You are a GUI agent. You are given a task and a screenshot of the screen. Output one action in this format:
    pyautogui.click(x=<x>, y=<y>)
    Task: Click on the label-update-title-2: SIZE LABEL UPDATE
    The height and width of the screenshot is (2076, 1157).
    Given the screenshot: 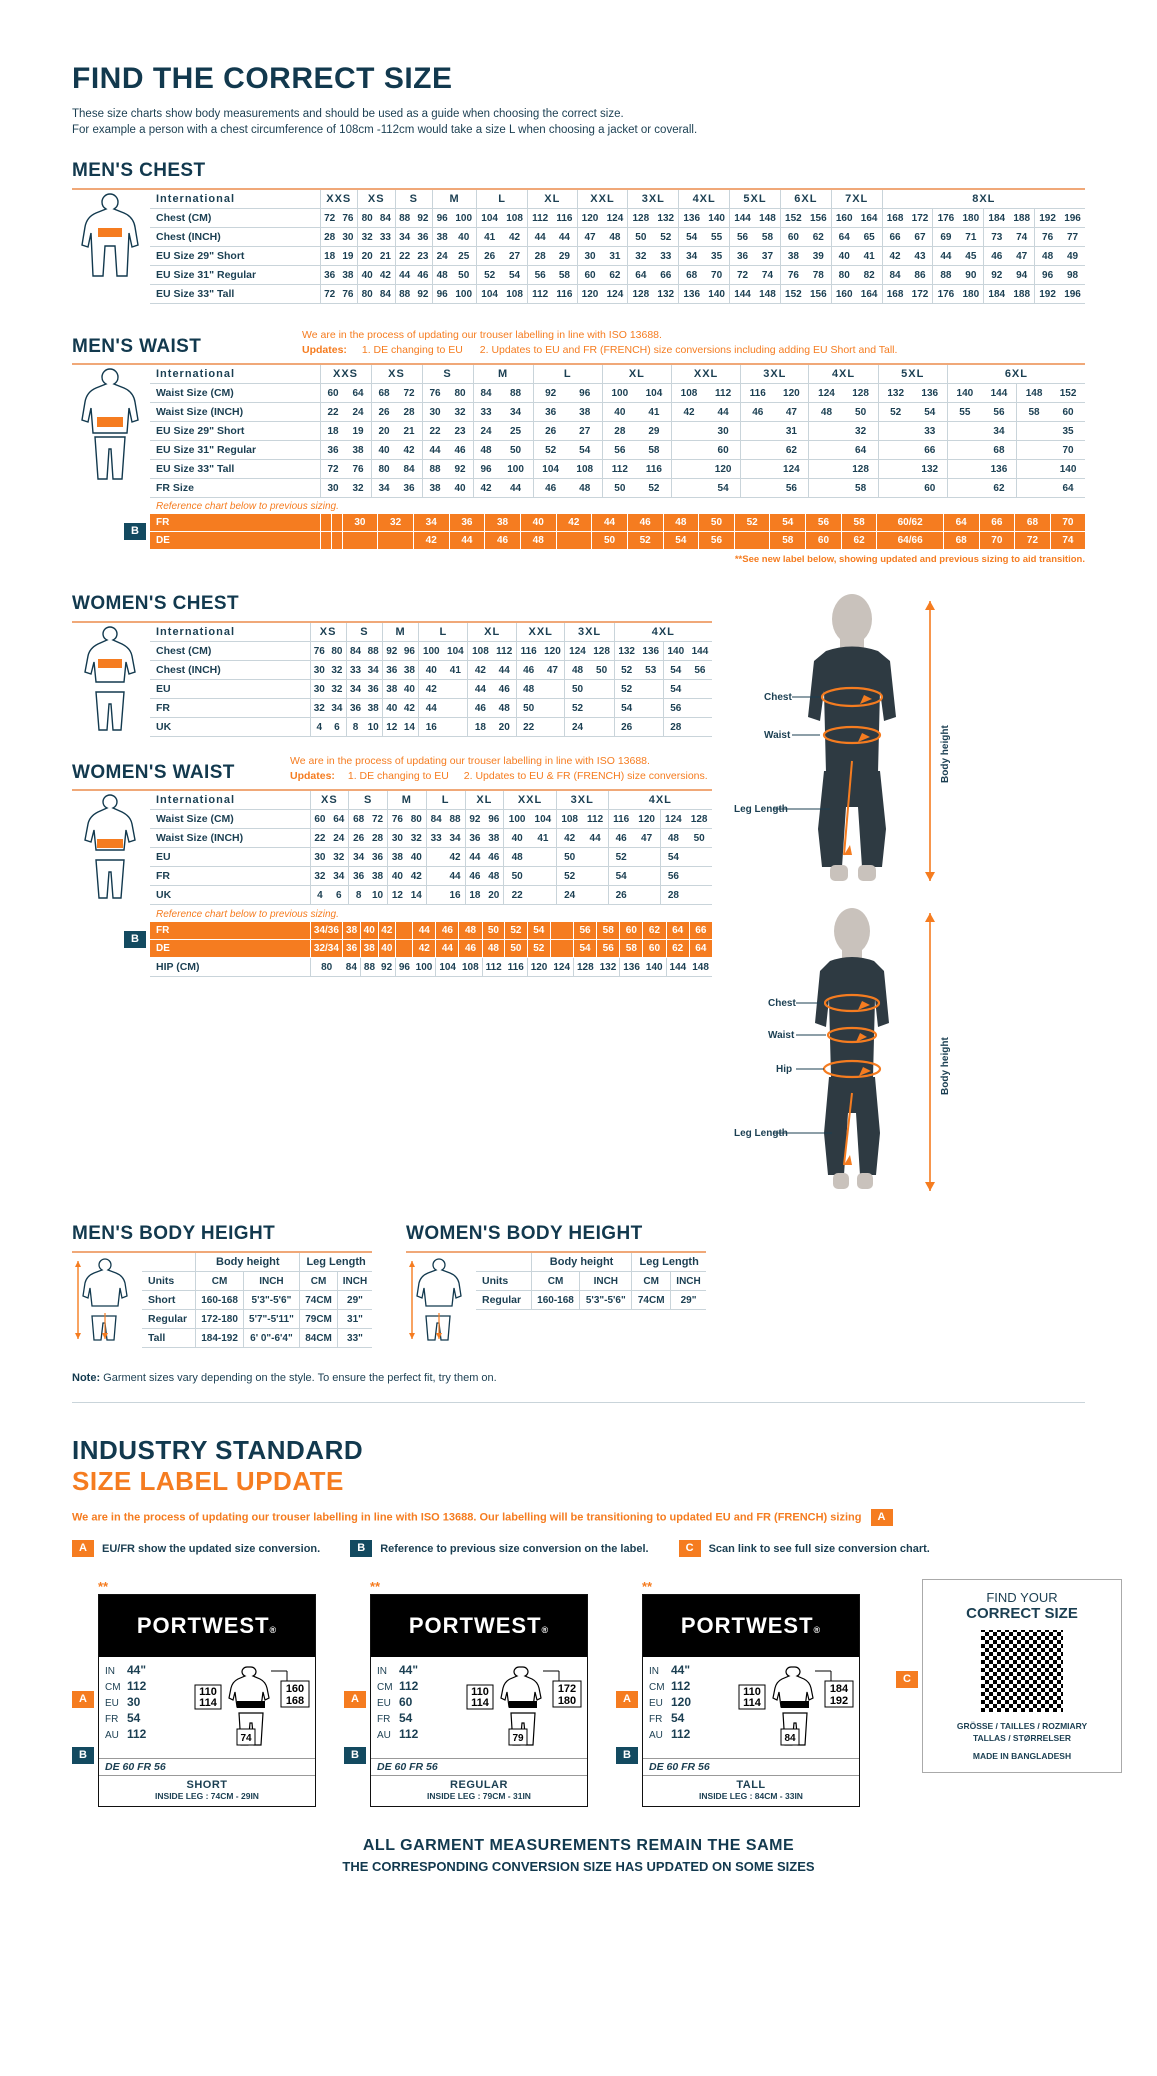 What is the action you would take?
    pyautogui.click(x=208, y=1481)
    